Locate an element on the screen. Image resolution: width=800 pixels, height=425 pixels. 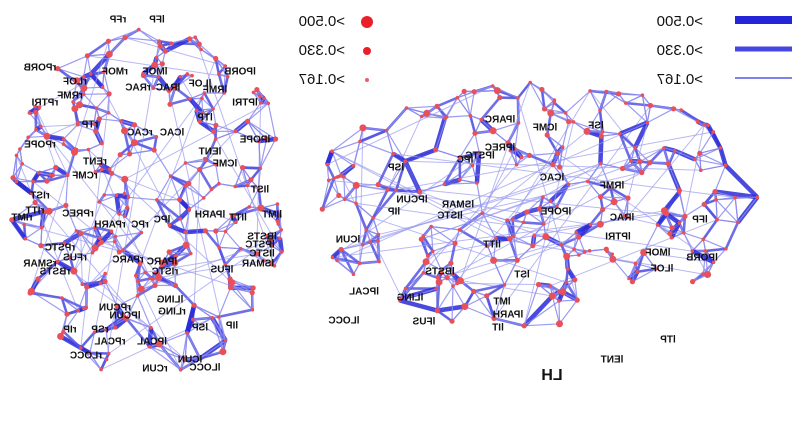
sagittal-label: lPC is located at coordinates (465, 160).